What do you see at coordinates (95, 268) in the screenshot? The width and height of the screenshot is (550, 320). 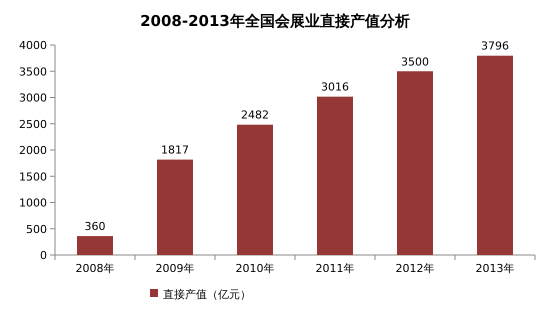 I see `x-tick-label: 2008年` at bounding box center [95, 268].